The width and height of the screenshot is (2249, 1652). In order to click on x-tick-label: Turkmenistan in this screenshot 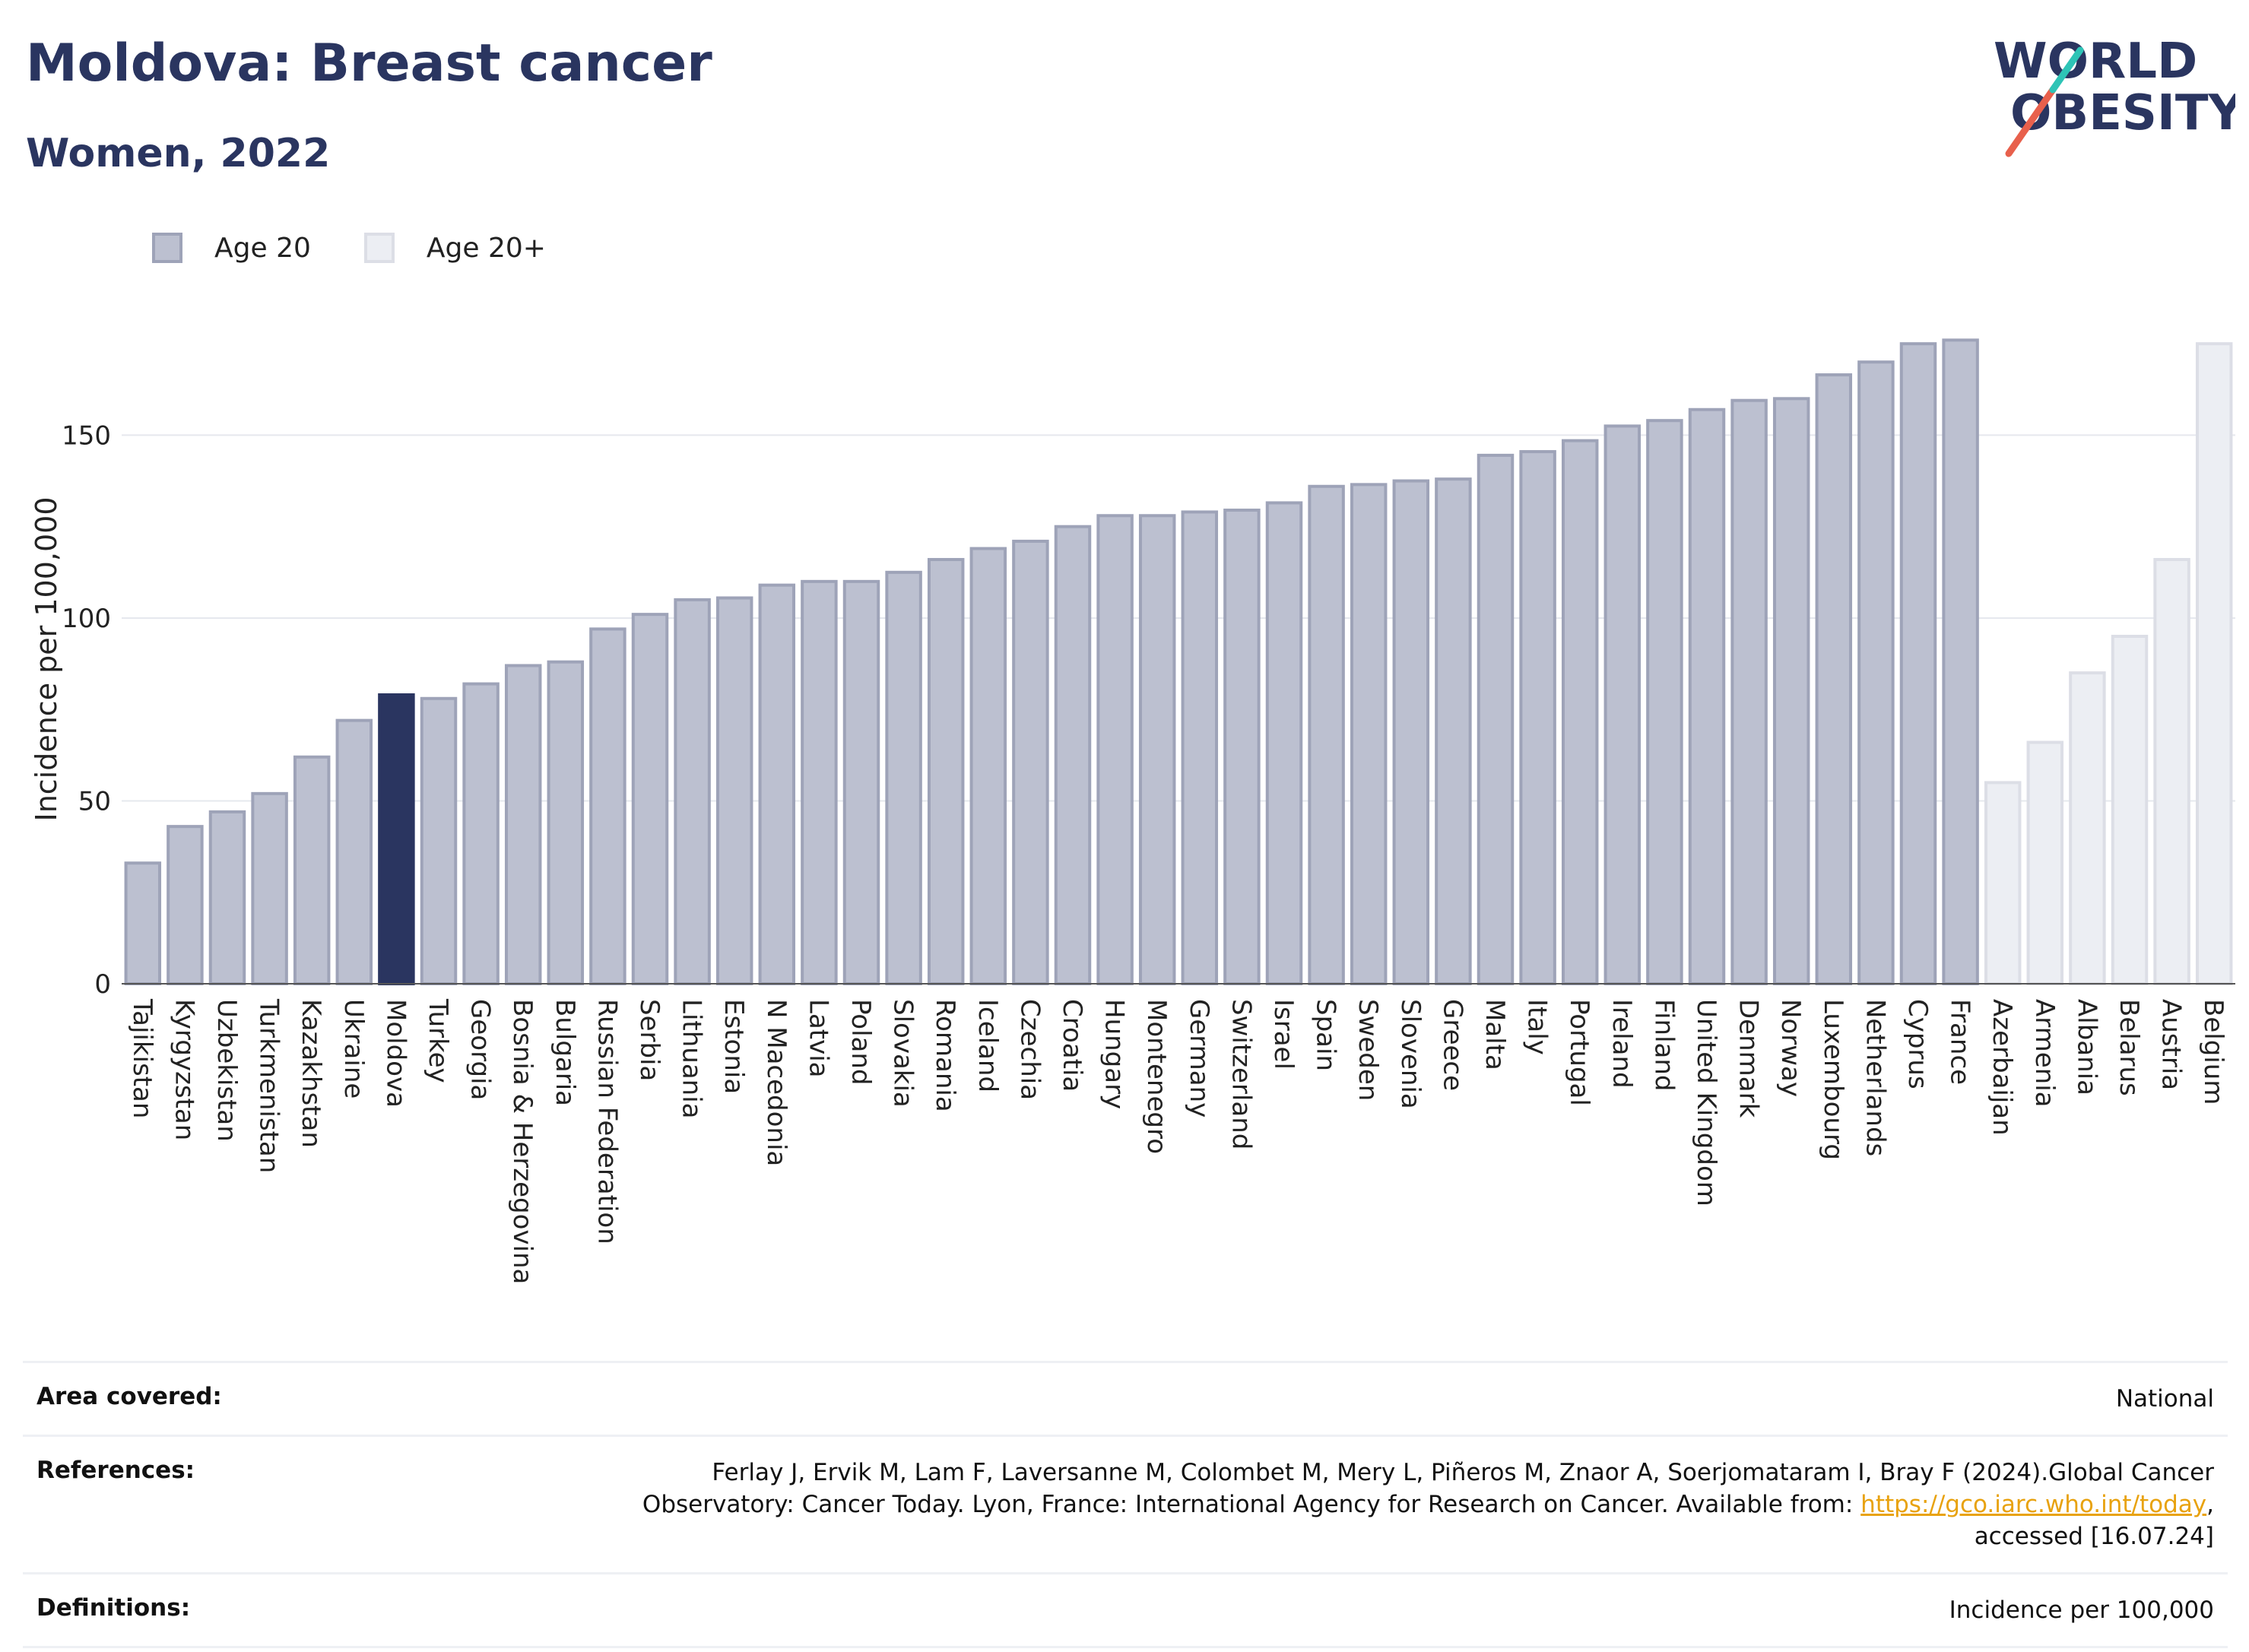, I will do `click(269, 1085)`.